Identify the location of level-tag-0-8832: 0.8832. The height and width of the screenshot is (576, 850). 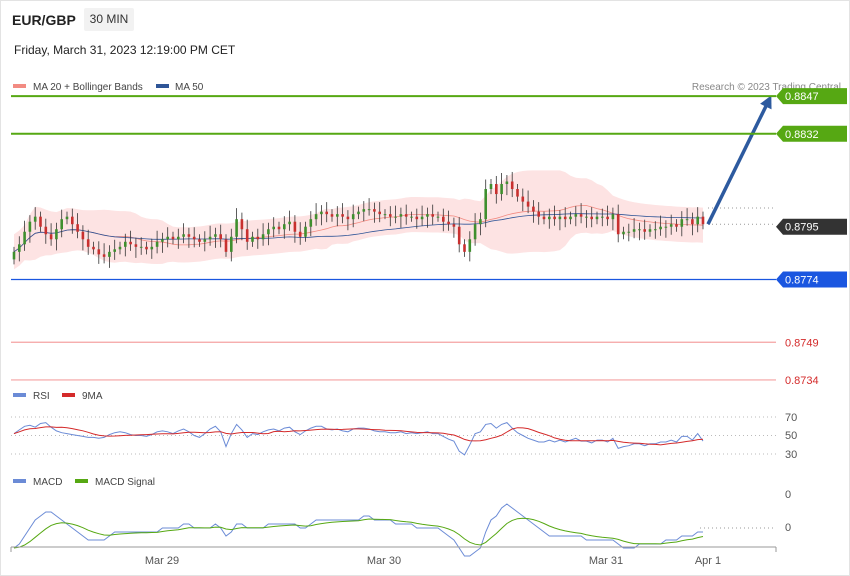
(811, 133).